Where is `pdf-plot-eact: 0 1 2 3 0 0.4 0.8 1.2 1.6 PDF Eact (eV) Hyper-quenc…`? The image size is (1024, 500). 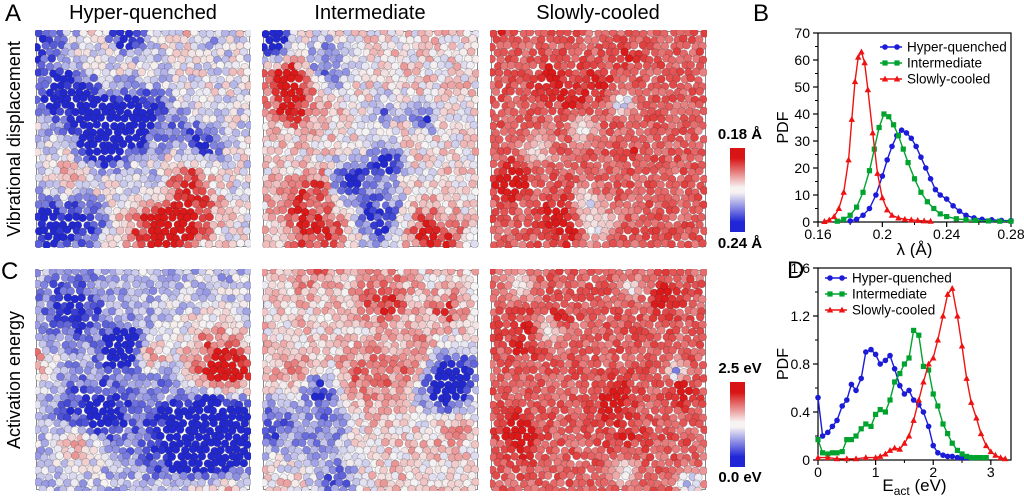
pdf-plot-eact: 0 1 2 3 0 0.4 0.8 1.2 1.6 PDF Eact (eV) Hyper-quenc… is located at coordinates (893, 379).